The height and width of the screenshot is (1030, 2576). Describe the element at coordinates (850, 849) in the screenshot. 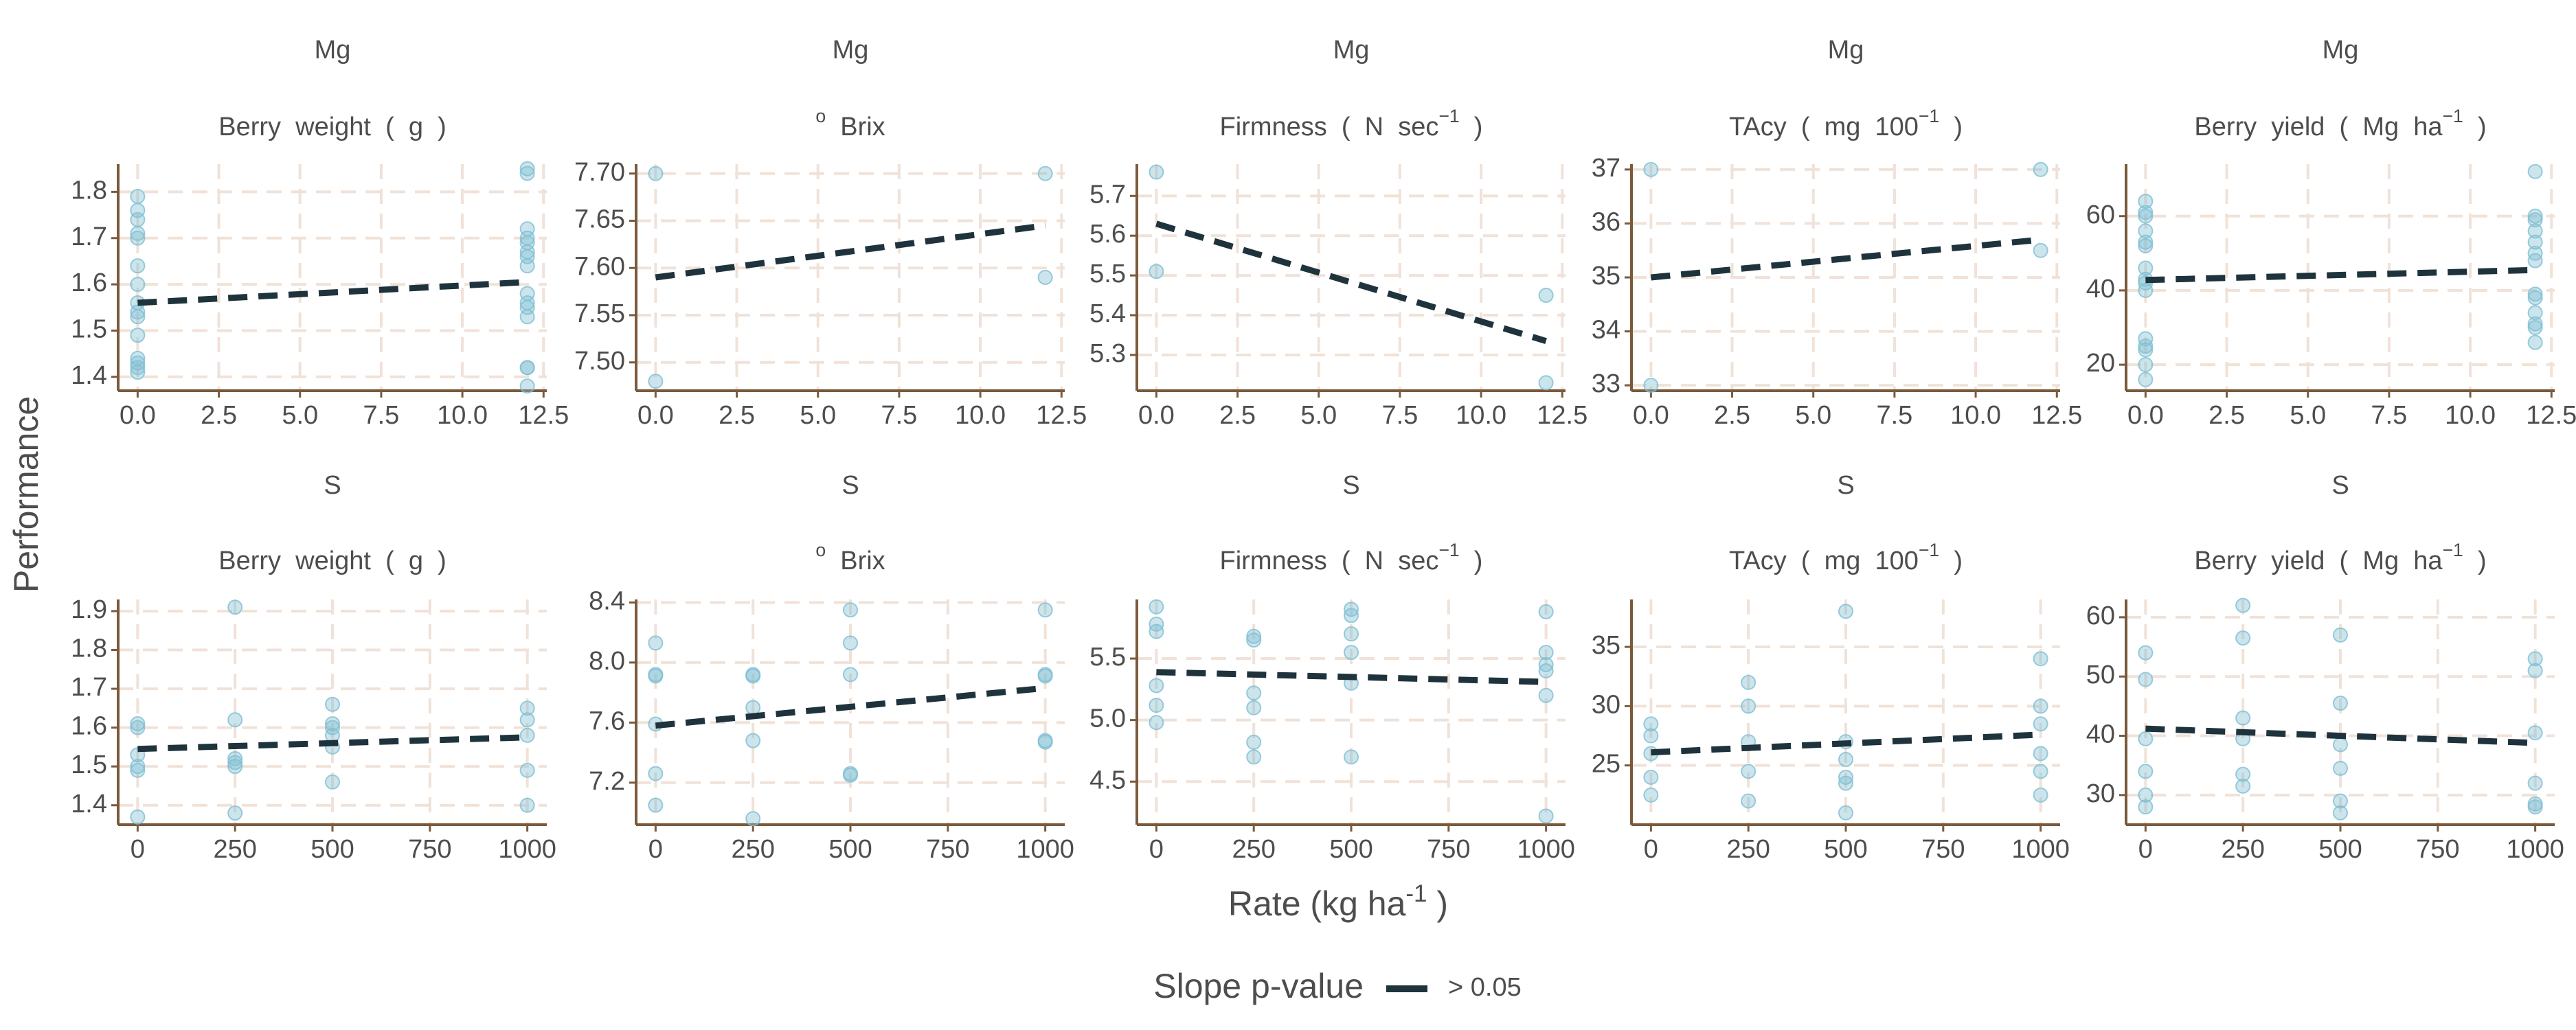

I see `x-tick-label: 500` at that location.